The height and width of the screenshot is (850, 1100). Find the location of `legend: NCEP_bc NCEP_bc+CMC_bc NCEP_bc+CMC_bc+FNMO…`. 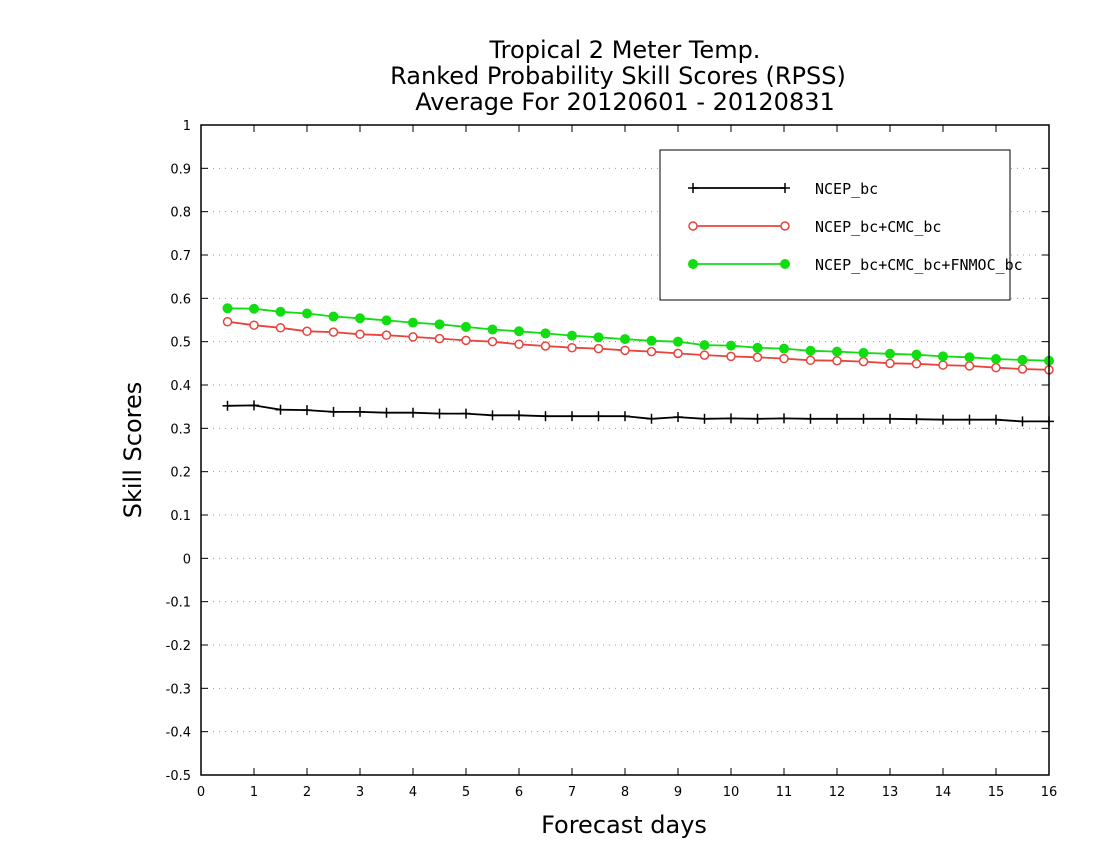

legend: NCEP_bc NCEP_bc+CMC_bc NCEP_bc+CMC_bc+FNMO… is located at coordinates (841, 225).